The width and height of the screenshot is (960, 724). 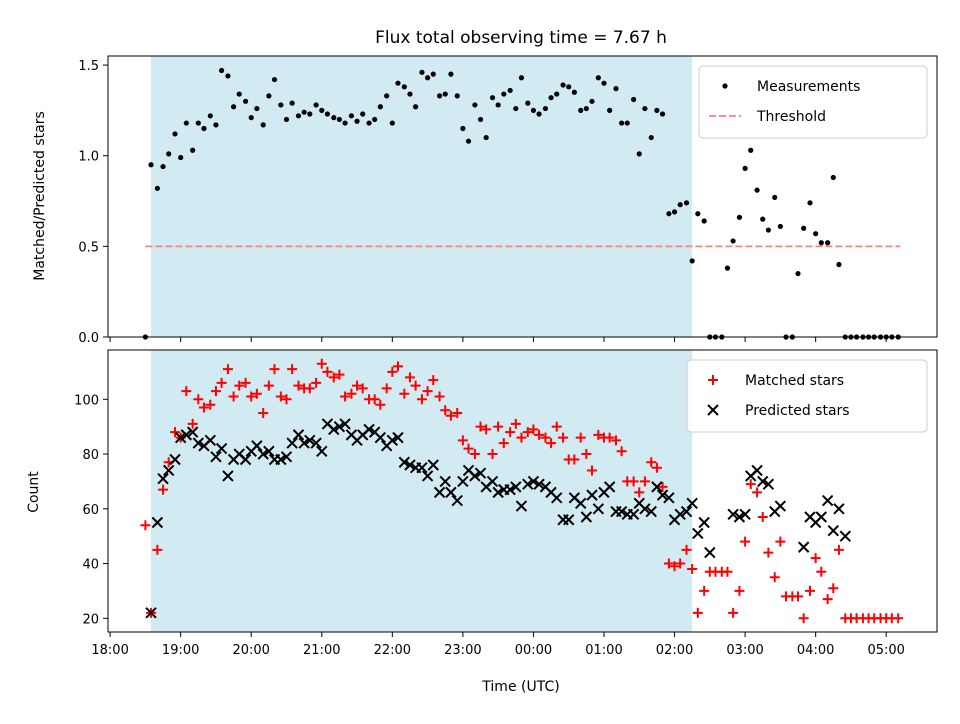 I want to click on legend-box, so click(x=807, y=396).